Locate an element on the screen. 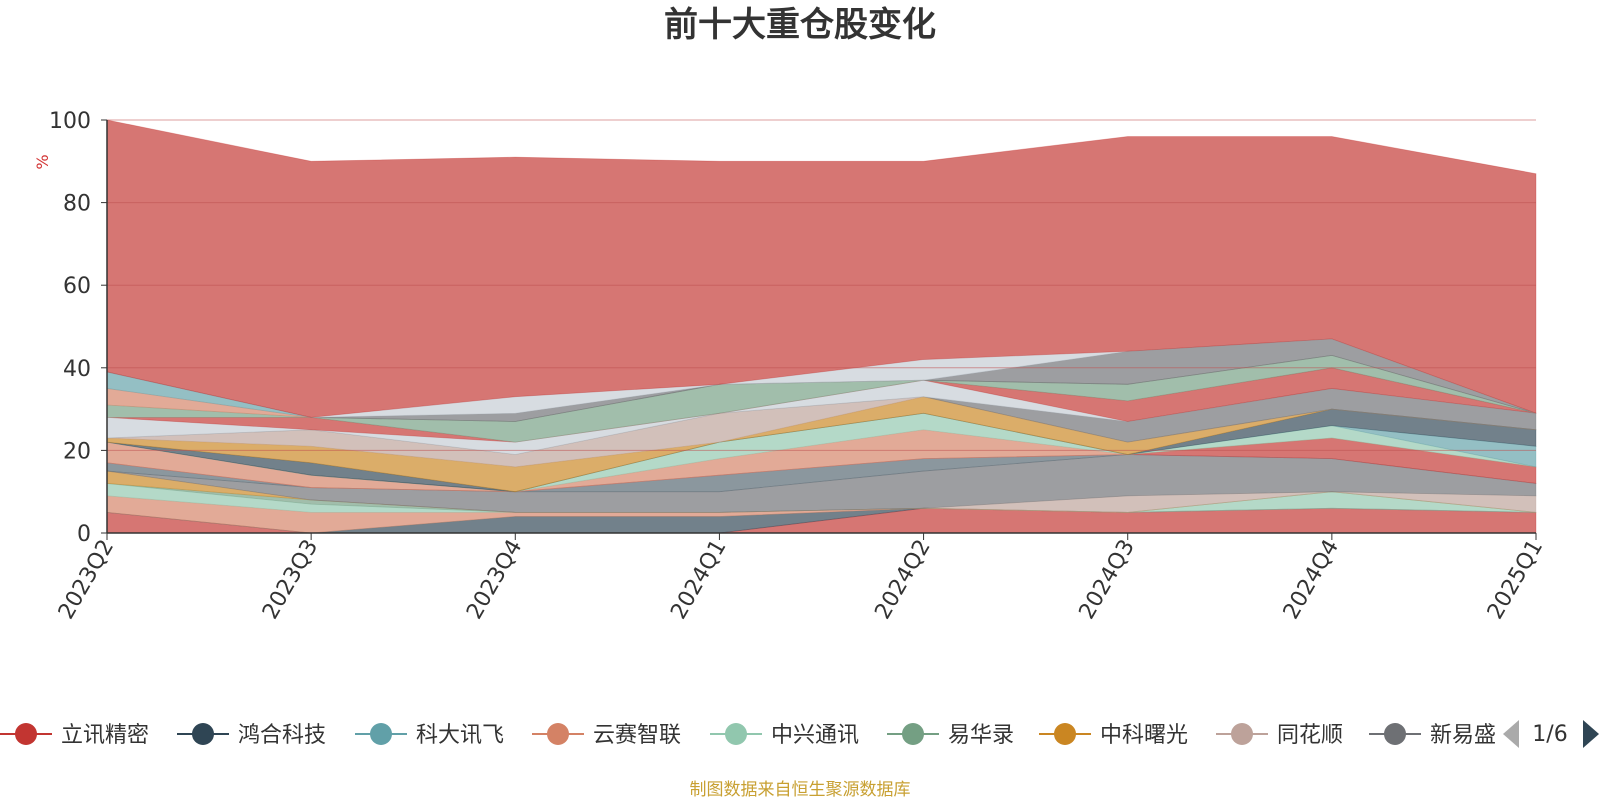 This screenshot has height=800, width=1600. legend-item: 云赛智联 is located at coordinates (606, 735).